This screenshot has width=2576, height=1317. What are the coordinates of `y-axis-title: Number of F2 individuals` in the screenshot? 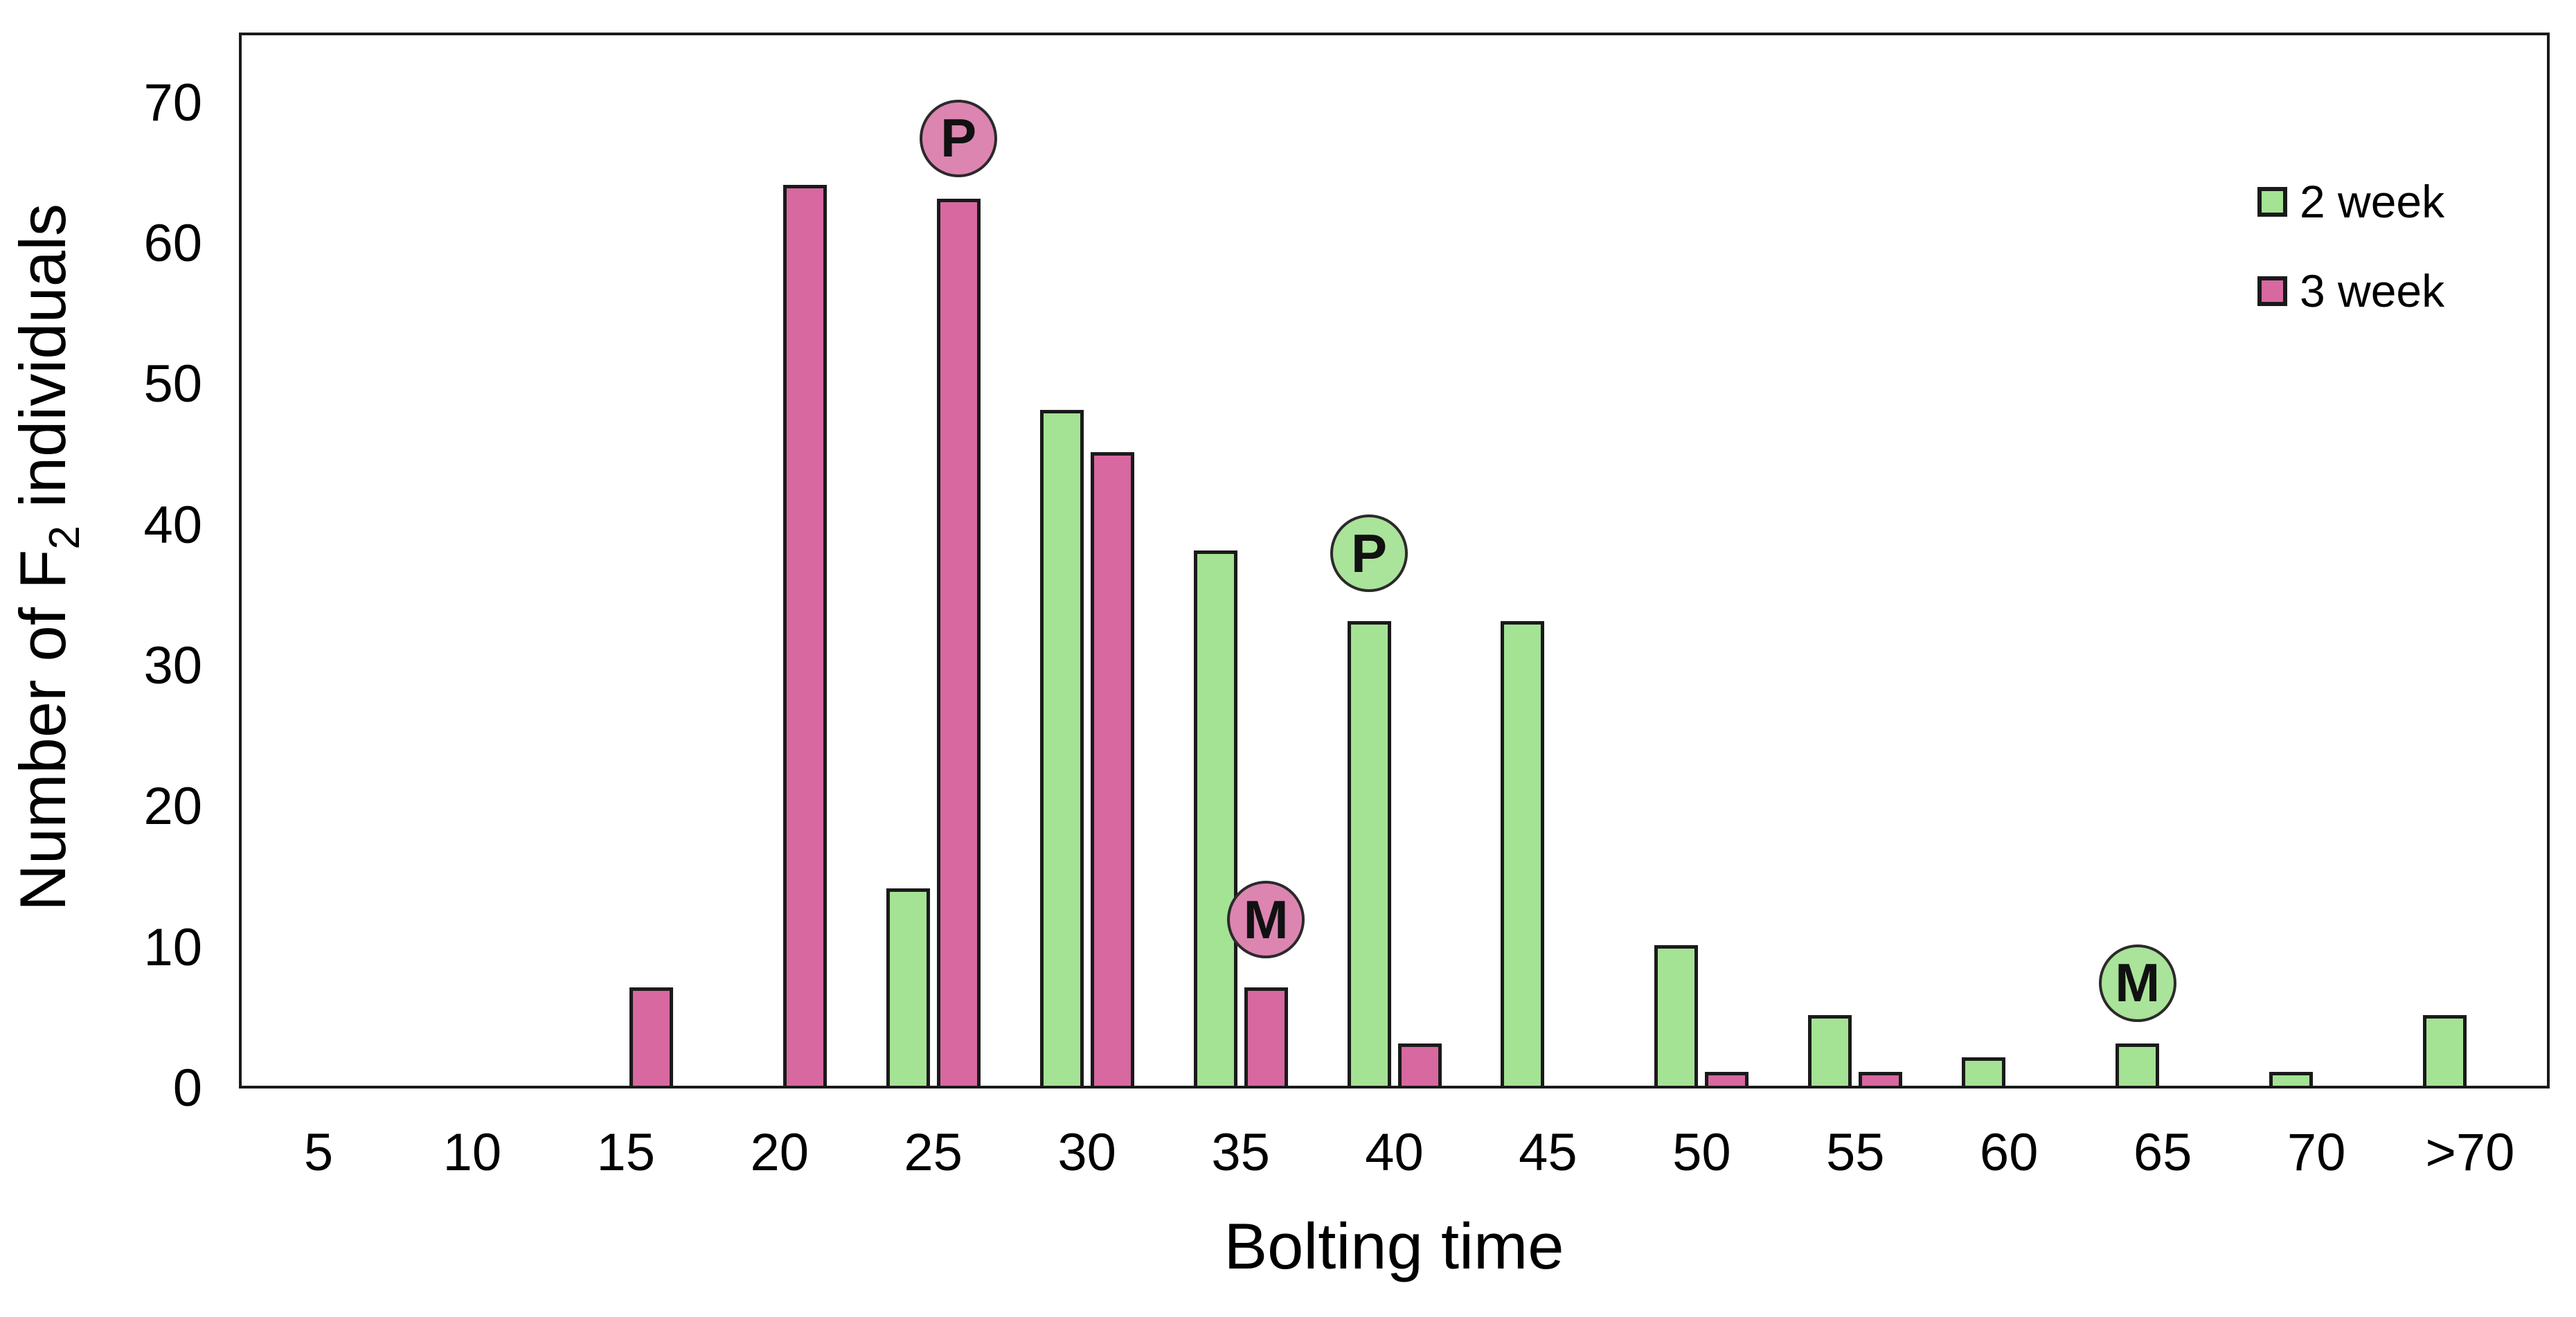 It's located at (47, 557).